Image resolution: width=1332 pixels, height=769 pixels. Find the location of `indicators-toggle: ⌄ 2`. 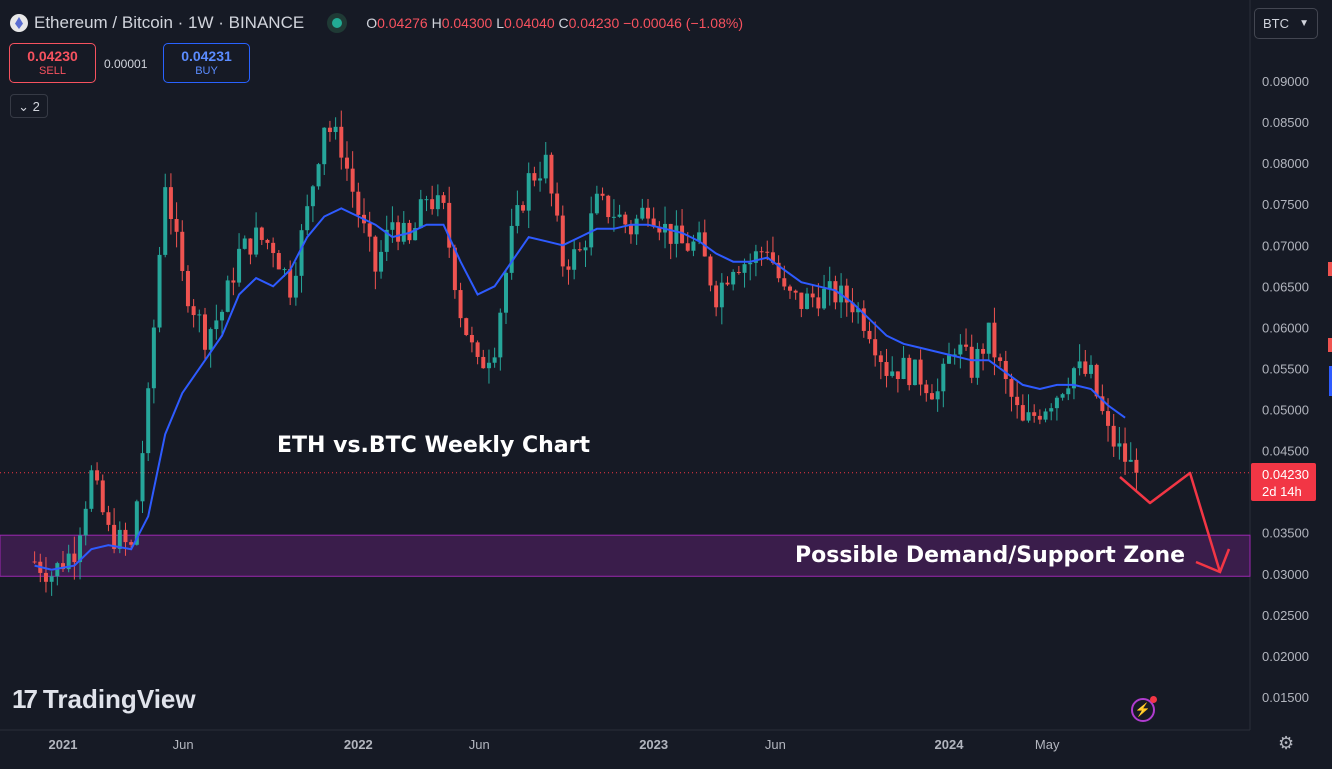

indicators-toggle: ⌄ 2 is located at coordinates (29, 106).